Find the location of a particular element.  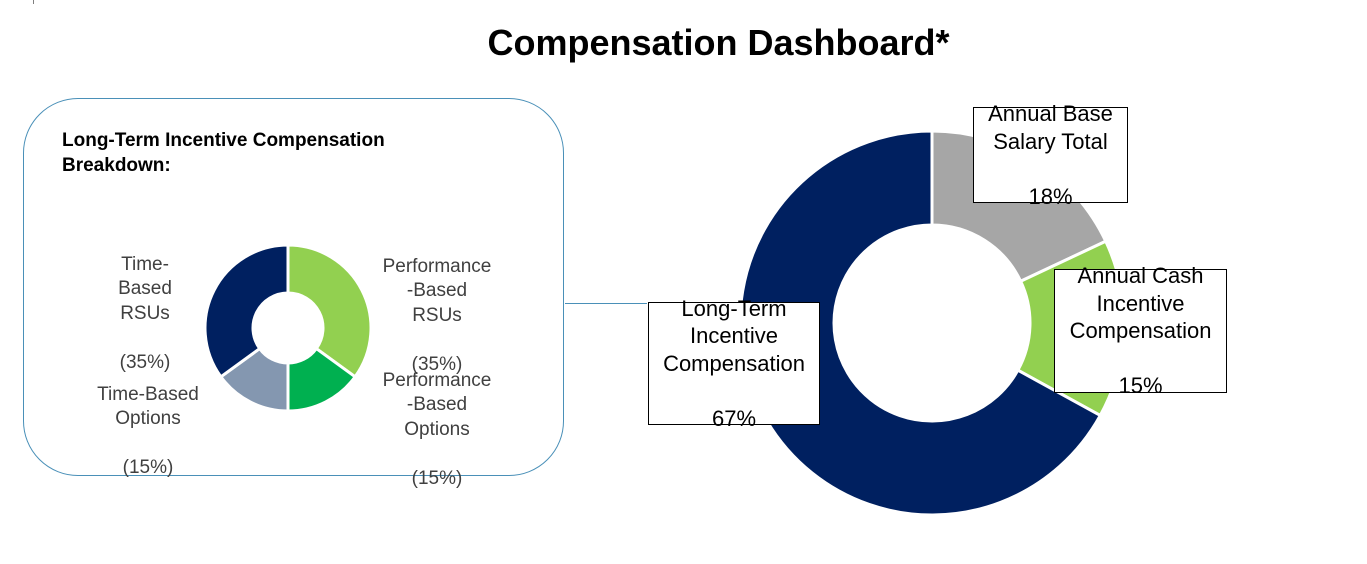

slice-name: Annual Base Salary Total is located at coordinates (1050, 127).